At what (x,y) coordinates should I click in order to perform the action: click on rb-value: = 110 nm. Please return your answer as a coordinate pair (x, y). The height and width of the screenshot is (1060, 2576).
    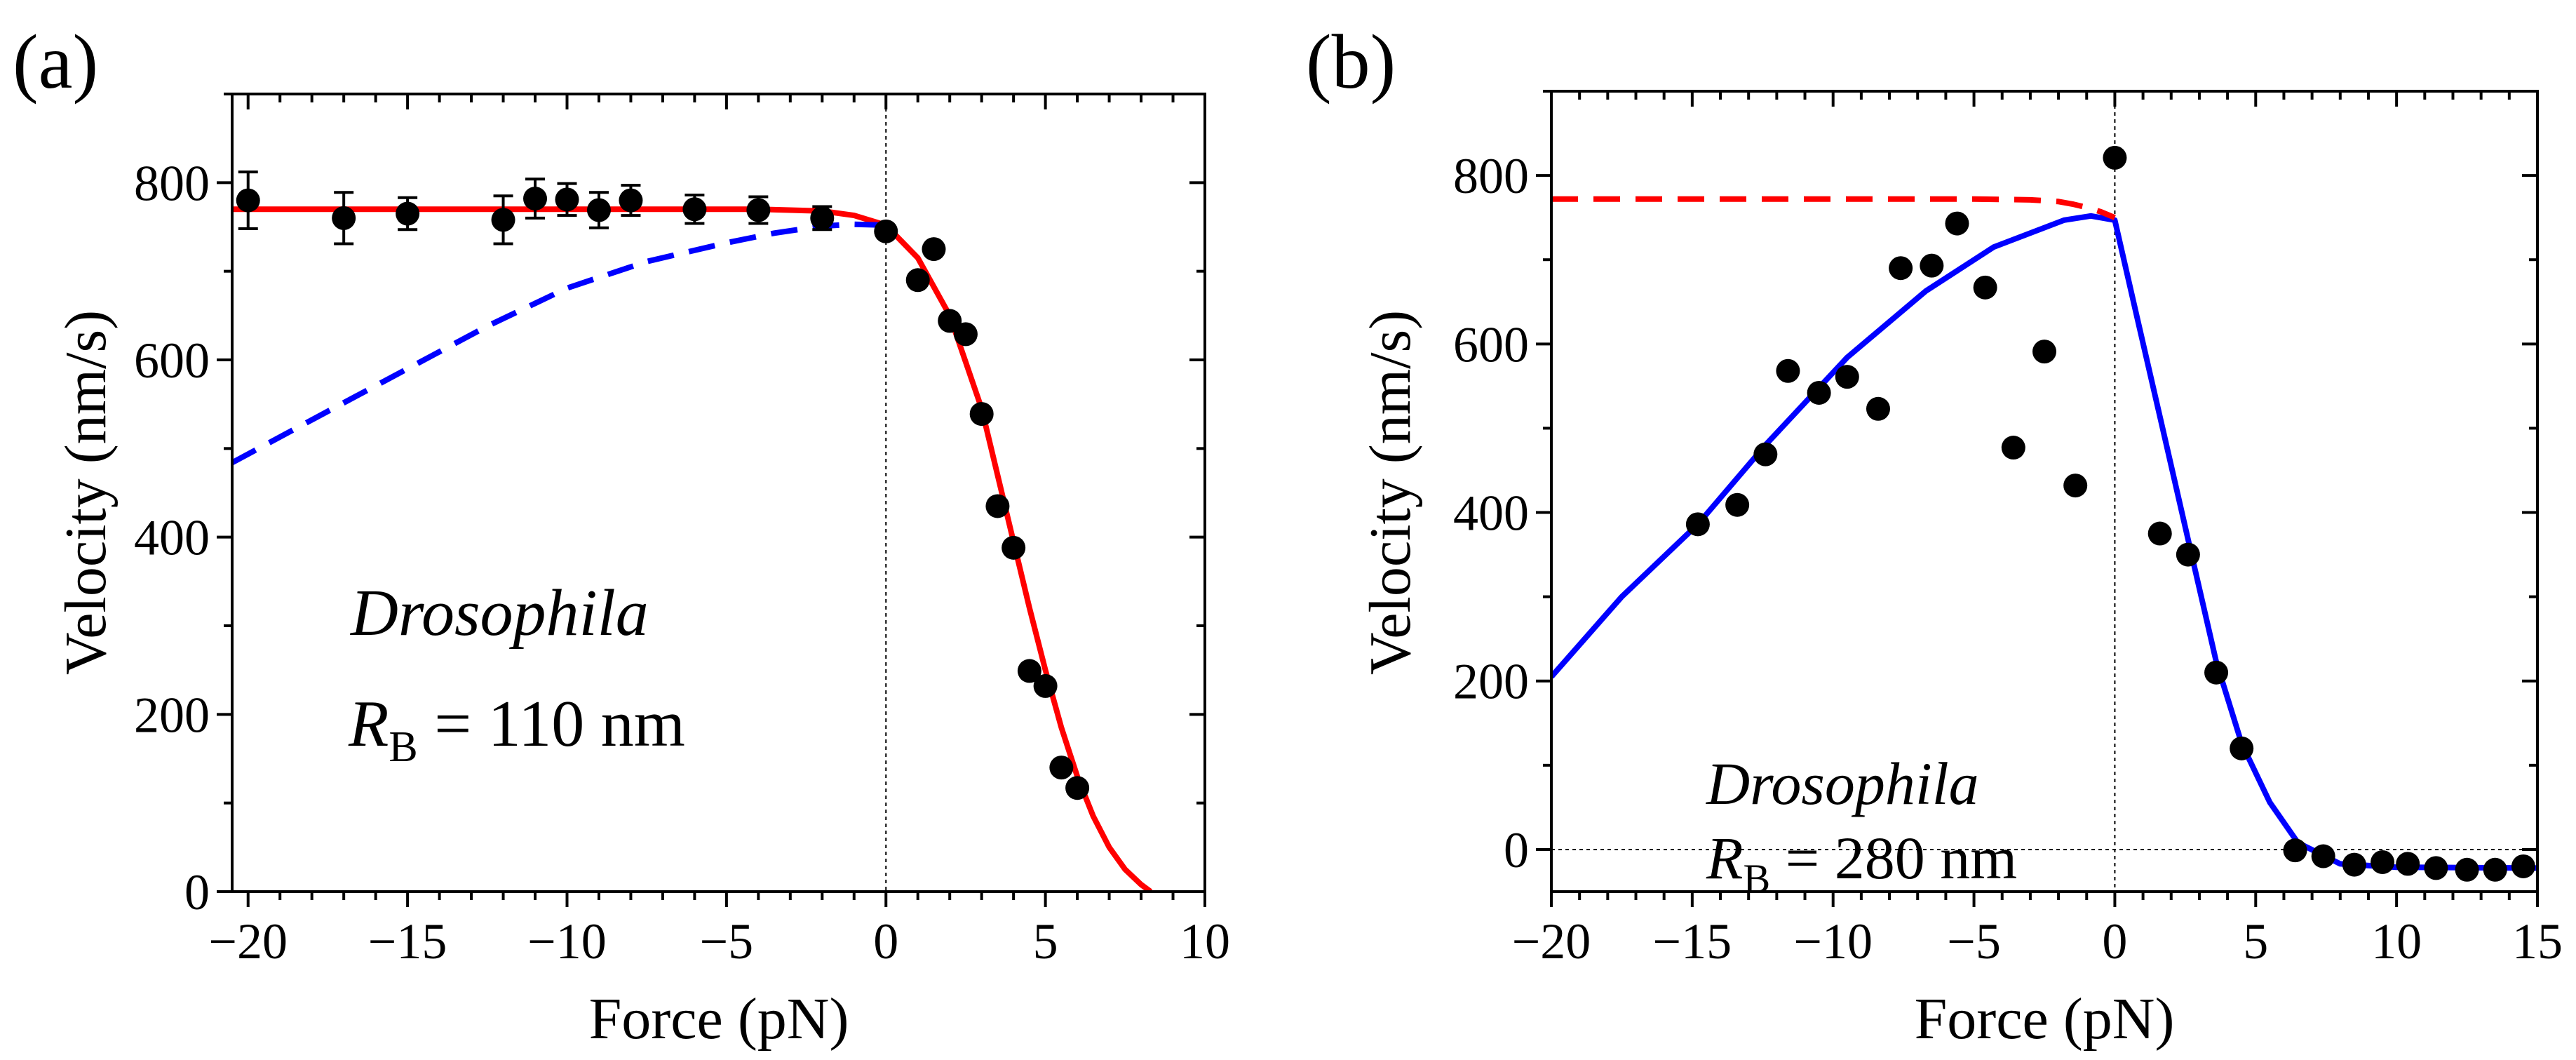
    Looking at the image, I should click on (551, 723).